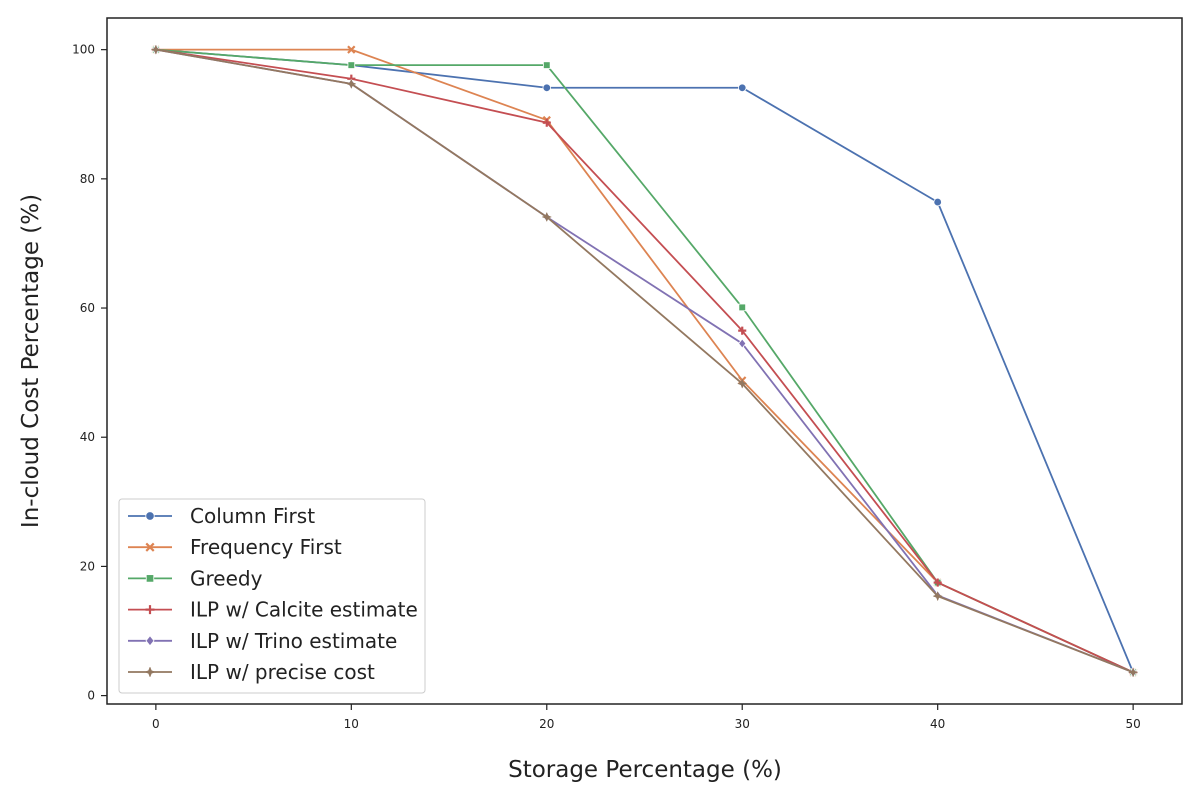 The width and height of the screenshot is (1200, 800). I want to click on x-axis-label: Storage Percentage (%), so click(645, 770).